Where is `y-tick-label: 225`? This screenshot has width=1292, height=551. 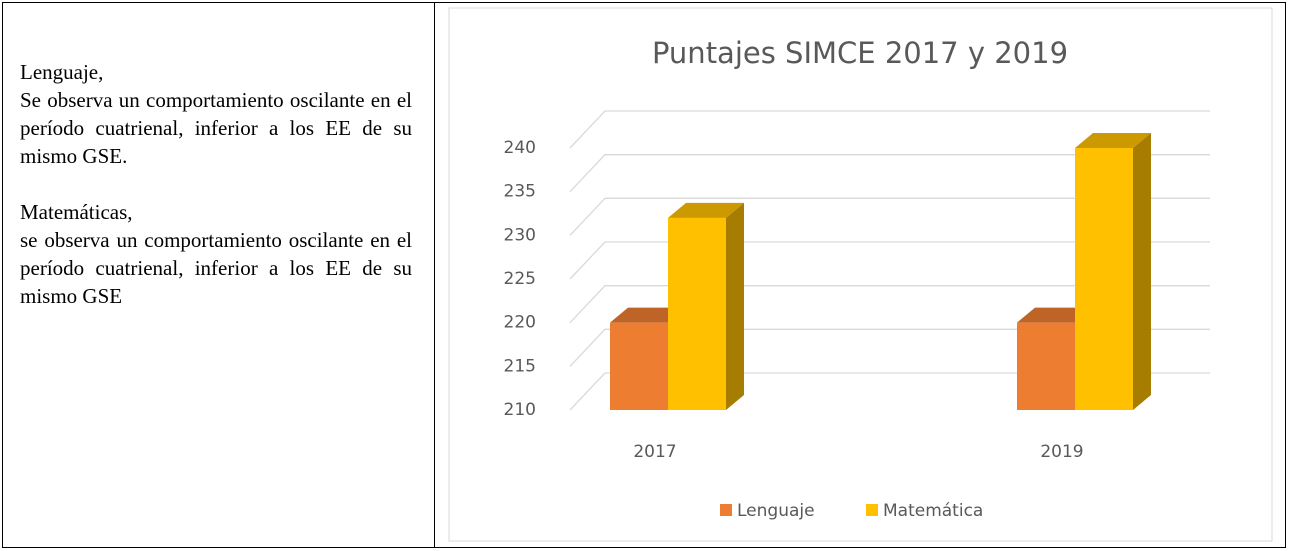 y-tick-label: 225 is located at coordinates (520, 279).